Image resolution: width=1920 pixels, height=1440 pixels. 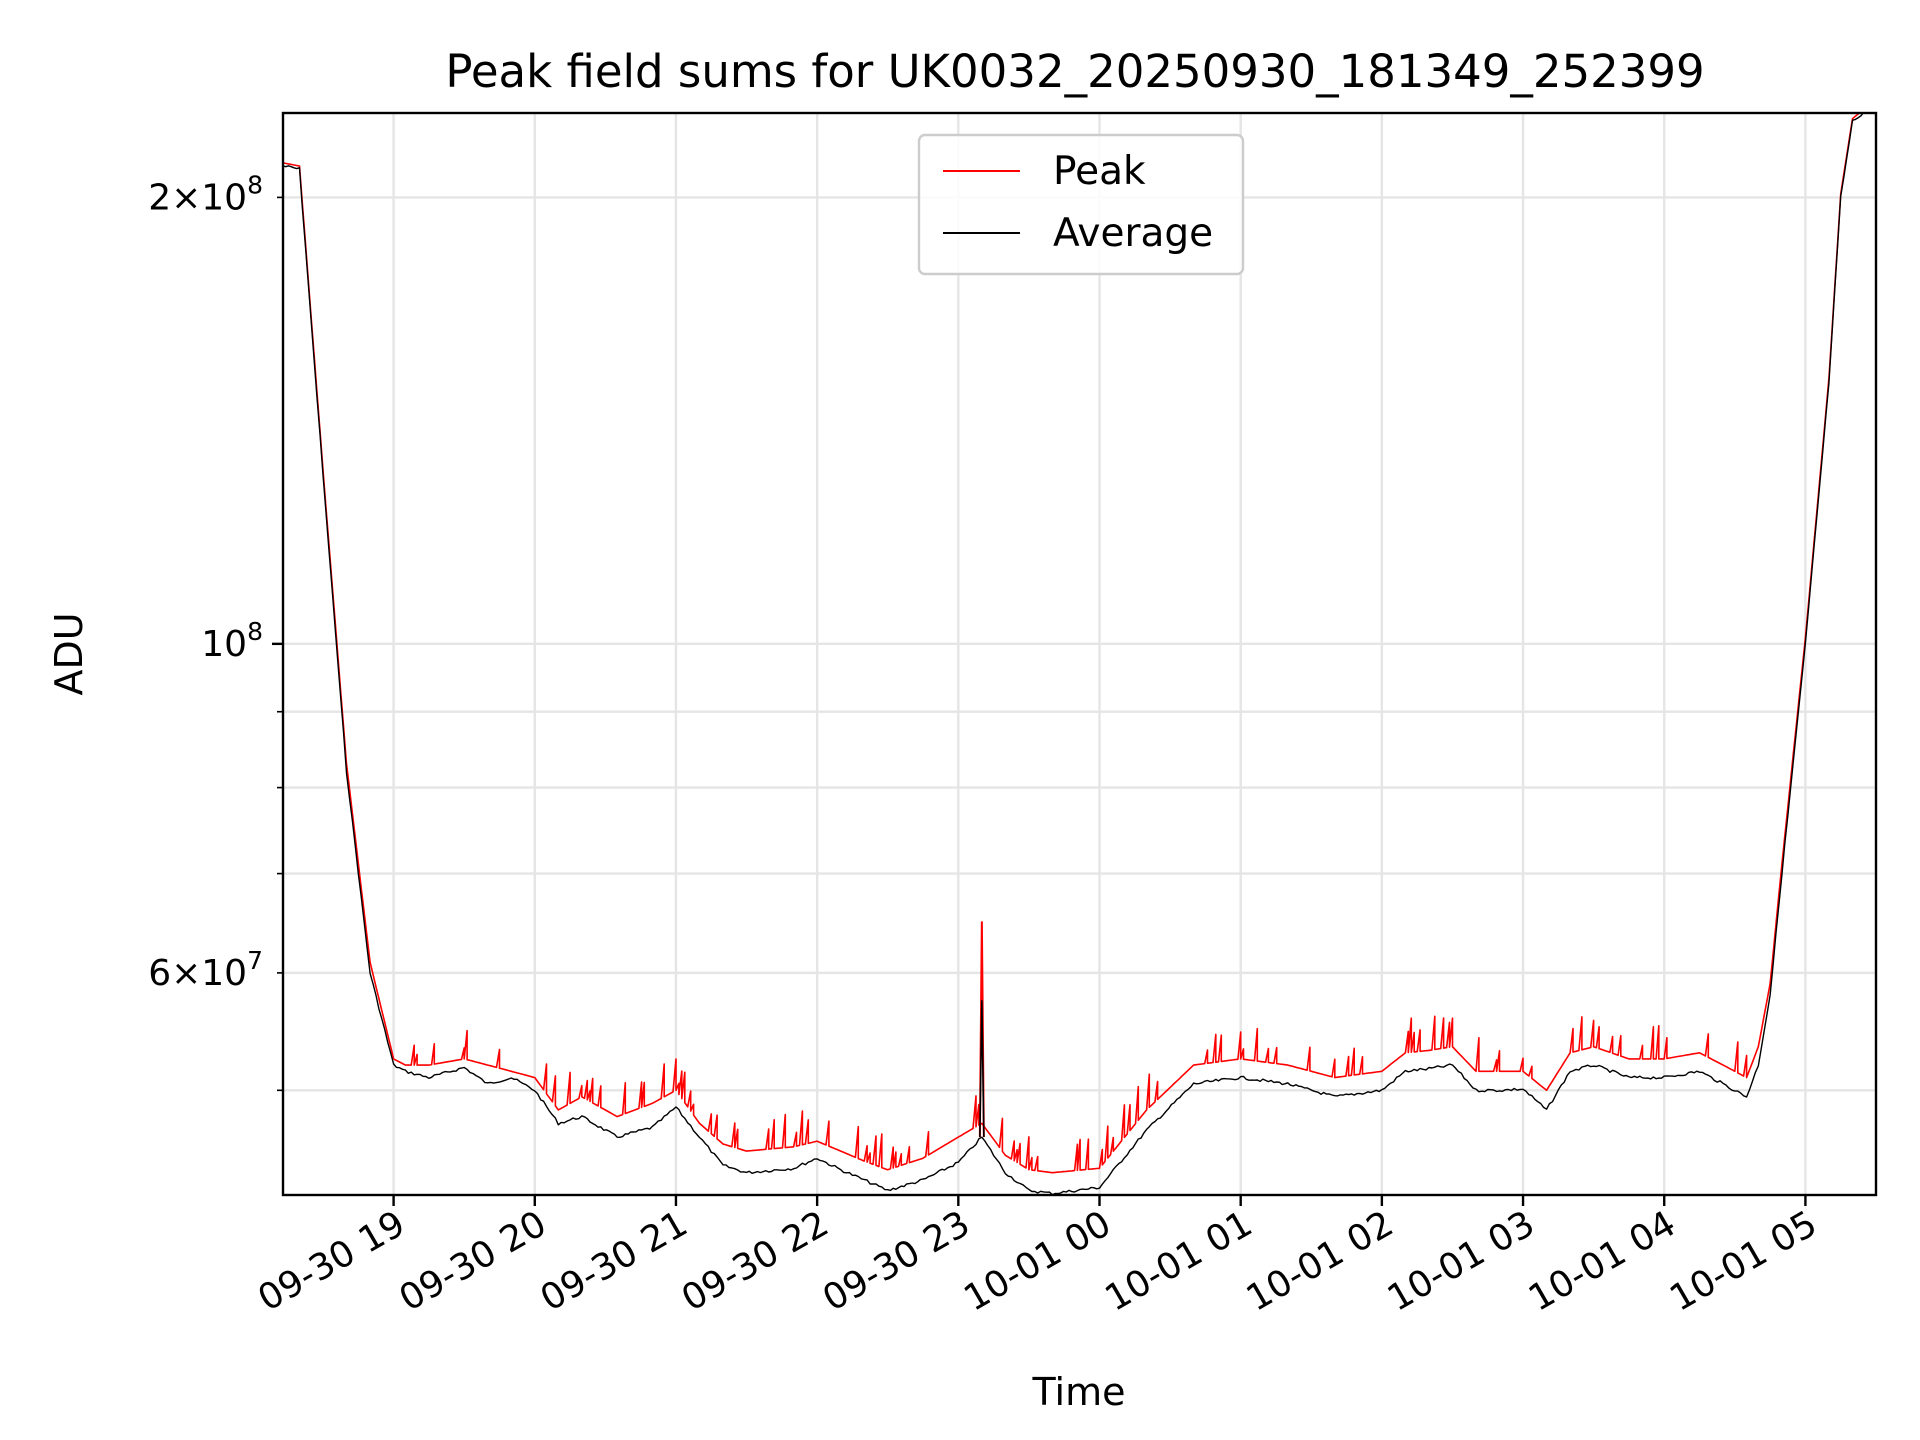 I want to click on legend: Peak Average, so click(x=1081, y=204).